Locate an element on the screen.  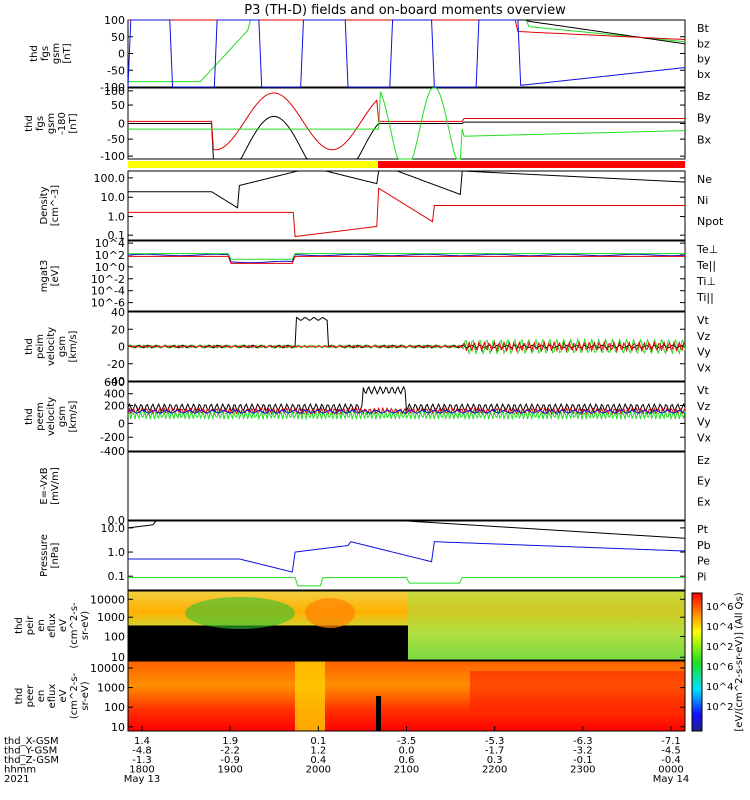
y-tick-label: 10000 is located at coordinates (107, 599).